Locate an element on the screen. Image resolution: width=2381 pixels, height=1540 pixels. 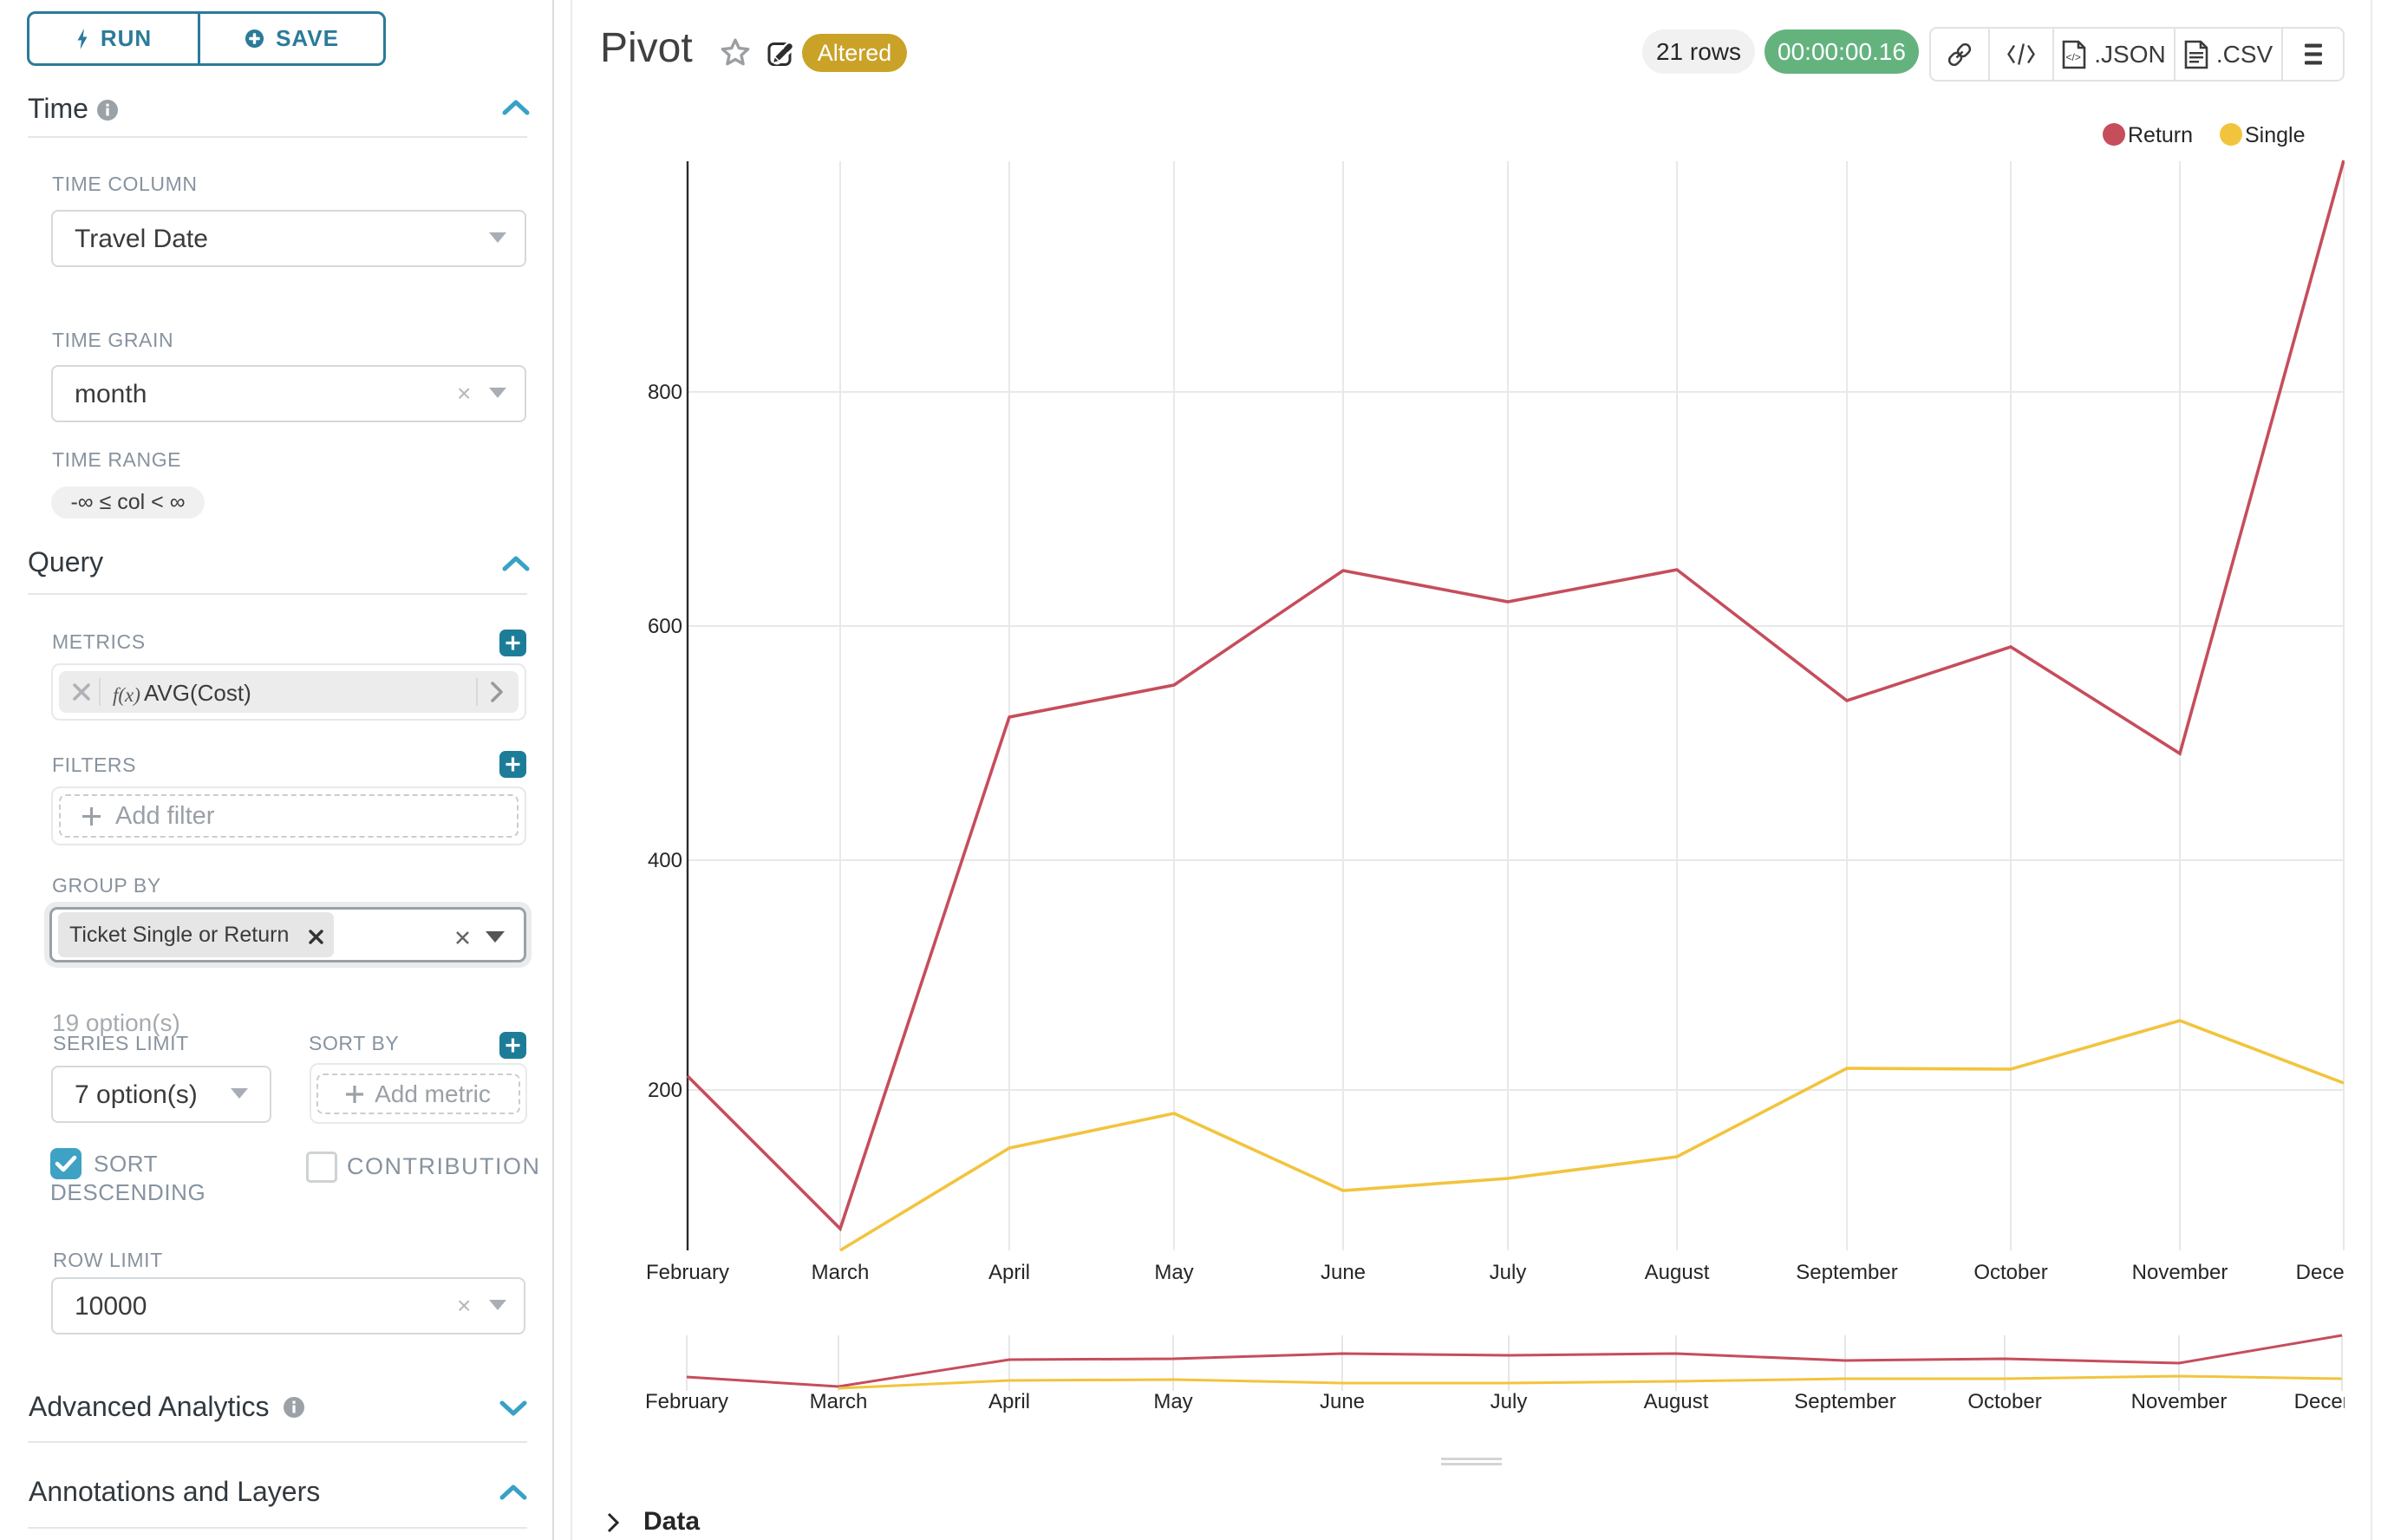
svg-text: 800 is located at coordinates (665, 392).